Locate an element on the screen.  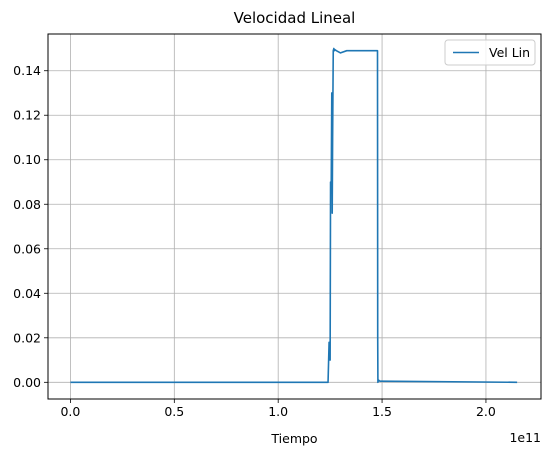
legend-box is located at coordinates (490, 52).